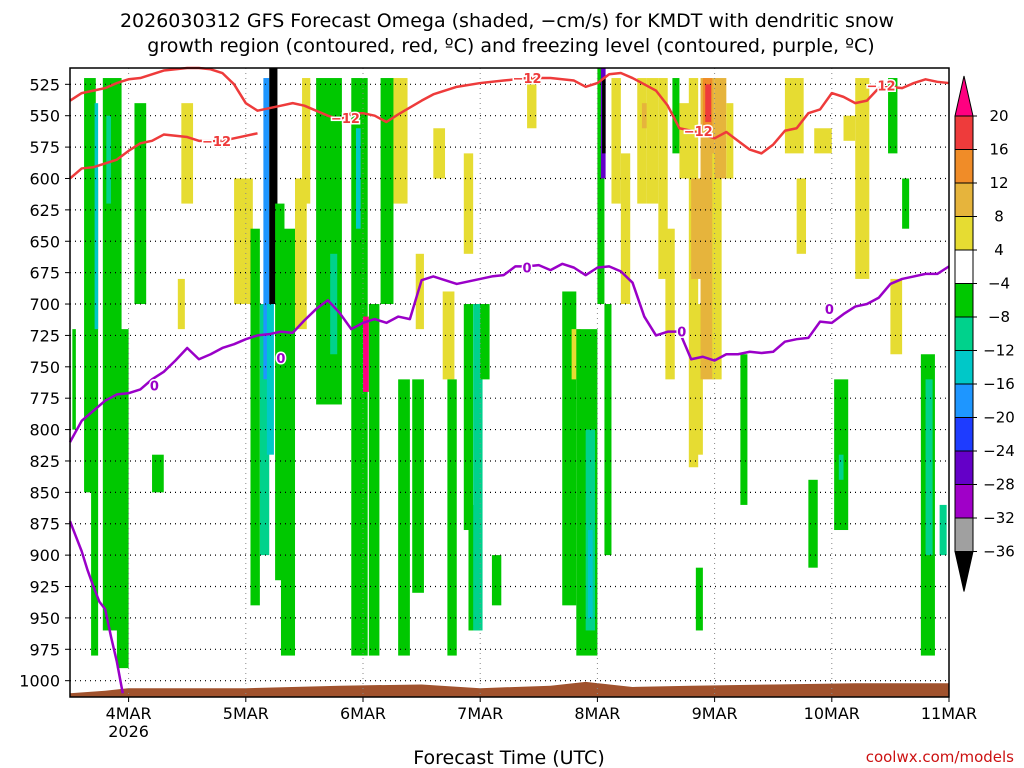  What do you see at coordinates (44, 398) in the screenshot?
I see `y-tick-label: 775` at bounding box center [44, 398].